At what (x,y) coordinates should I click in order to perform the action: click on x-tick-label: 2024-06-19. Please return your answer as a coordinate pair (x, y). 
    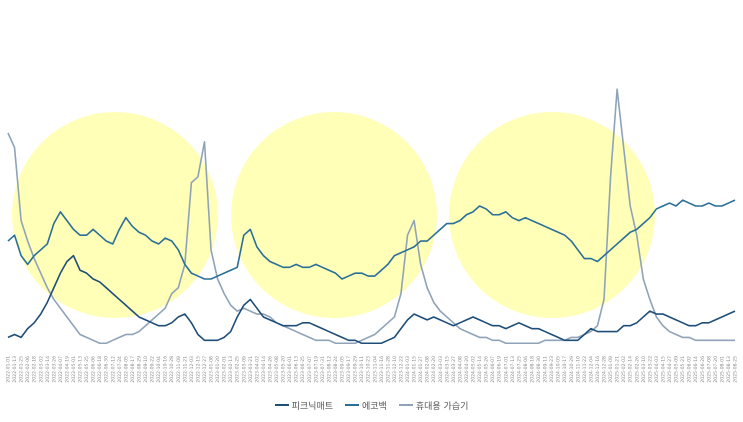
    Looking at the image, I should click on (500, 369).